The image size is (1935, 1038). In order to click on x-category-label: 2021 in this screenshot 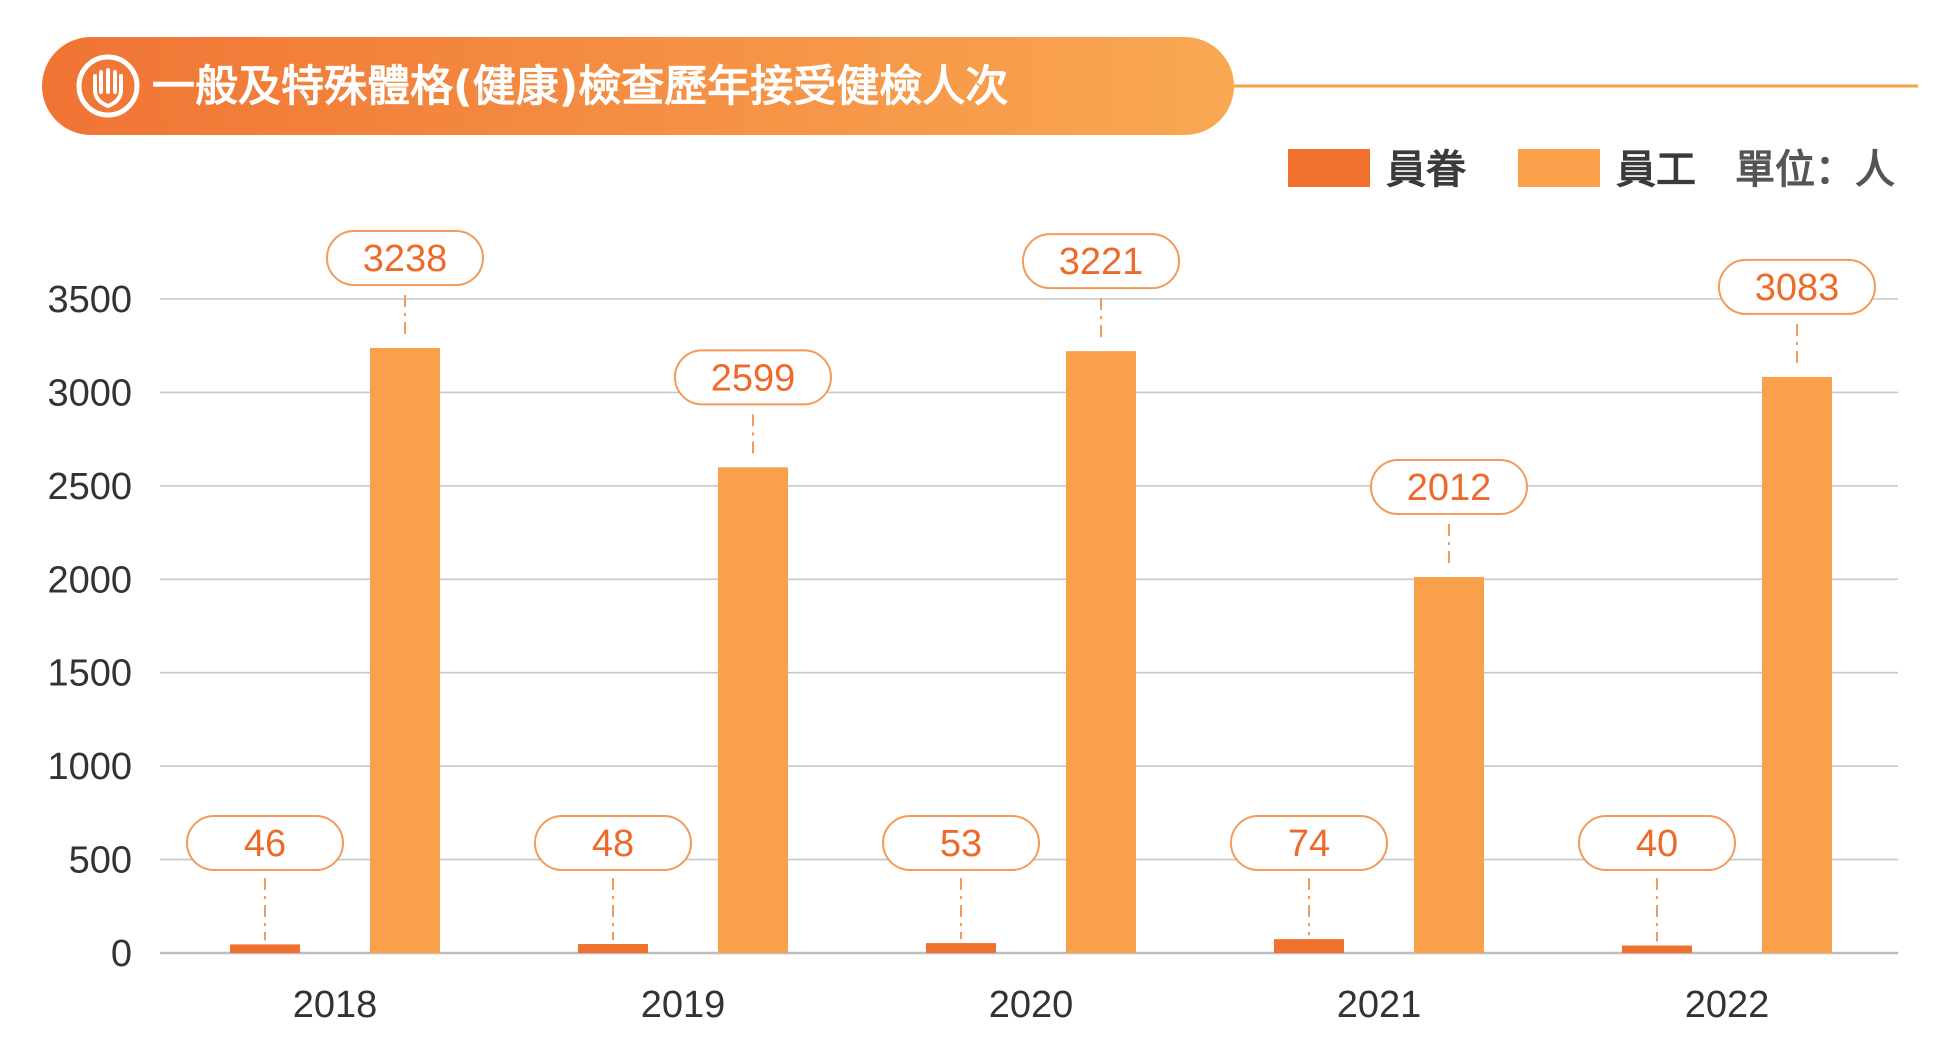, I will do `click(1379, 1005)`.